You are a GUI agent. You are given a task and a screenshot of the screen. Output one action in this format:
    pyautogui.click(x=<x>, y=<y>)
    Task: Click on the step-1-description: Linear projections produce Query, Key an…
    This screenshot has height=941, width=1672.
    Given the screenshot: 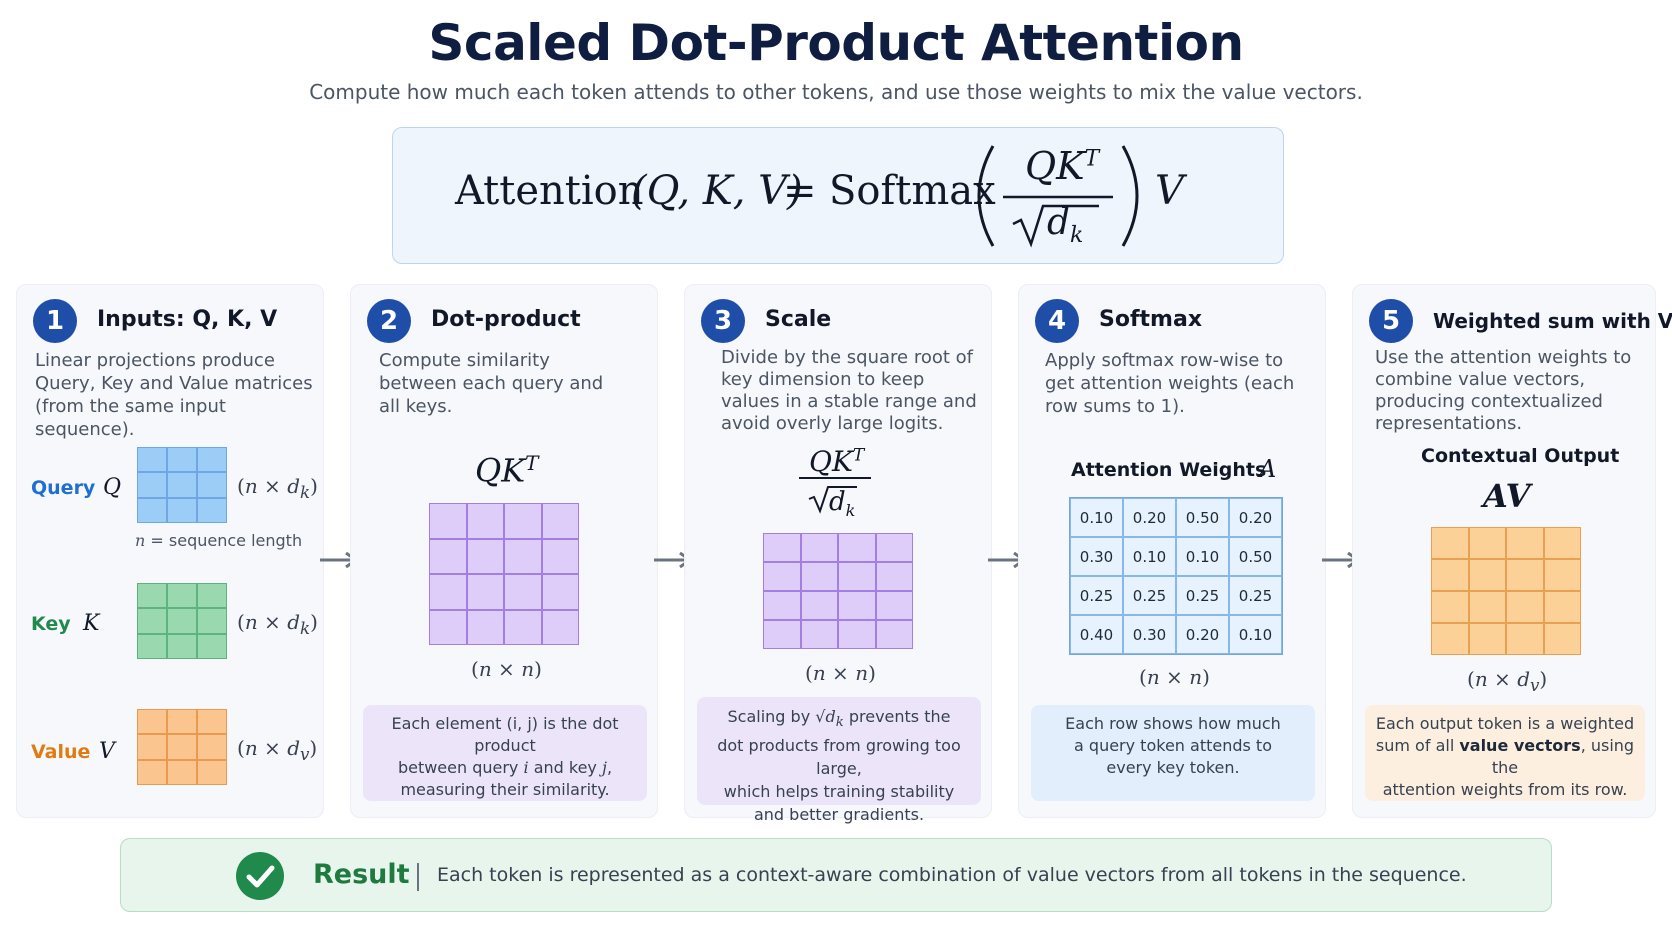 What is the action you would take?
    pyautogui.click(x=174, y=395)
    